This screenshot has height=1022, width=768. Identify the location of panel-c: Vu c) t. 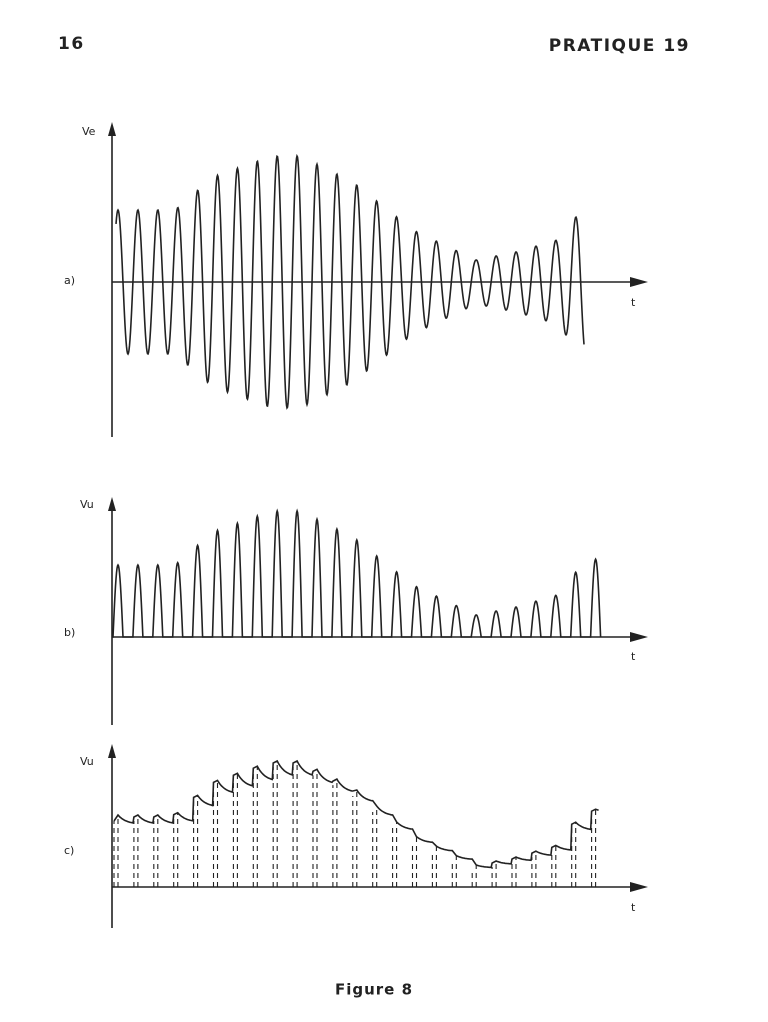
(356, 836).